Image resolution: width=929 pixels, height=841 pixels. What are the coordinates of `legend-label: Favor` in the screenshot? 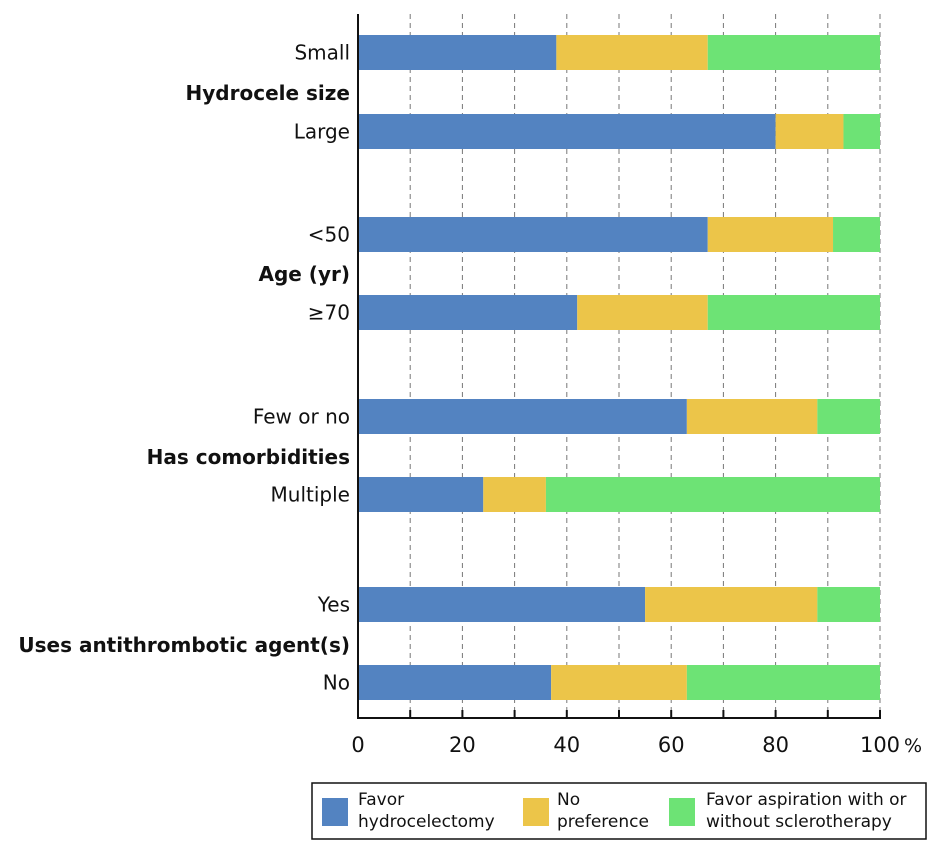 It's located at (381, 800).